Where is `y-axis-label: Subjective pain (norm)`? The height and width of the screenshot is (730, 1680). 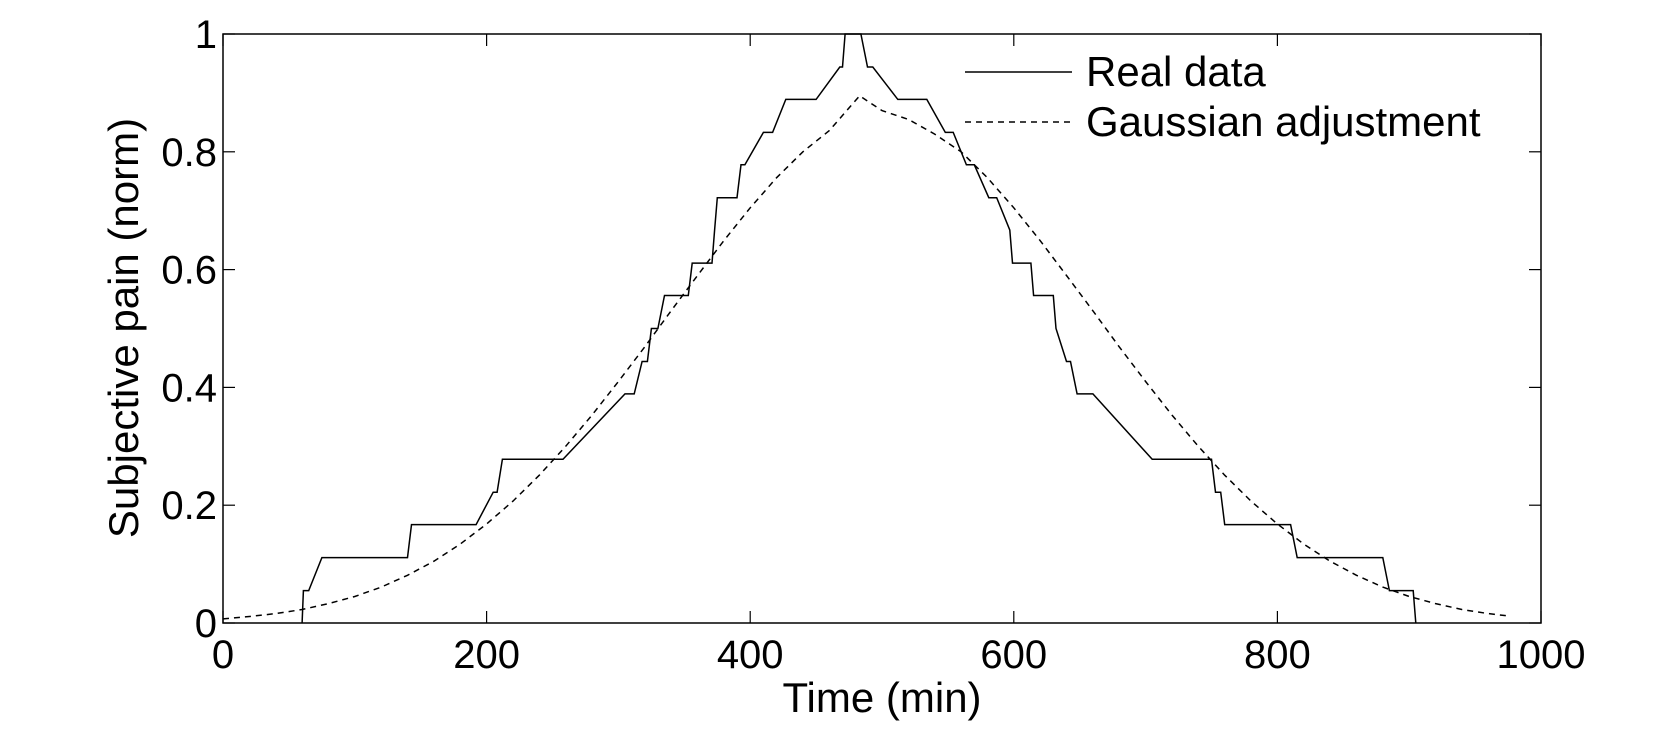
y-axis-label: Subjective pain (norm) is located at coordinates (123, 328).